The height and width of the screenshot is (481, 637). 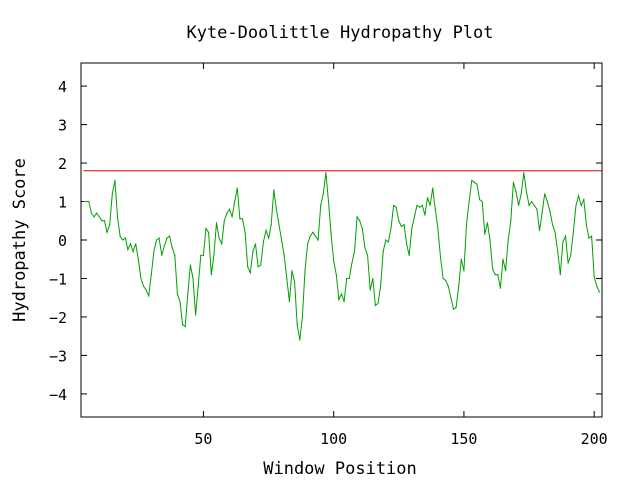 What do you see at coordinates (594, 439) in the screenshot?
I see `x-tick-label: 200` at bounding box center [594, 439].